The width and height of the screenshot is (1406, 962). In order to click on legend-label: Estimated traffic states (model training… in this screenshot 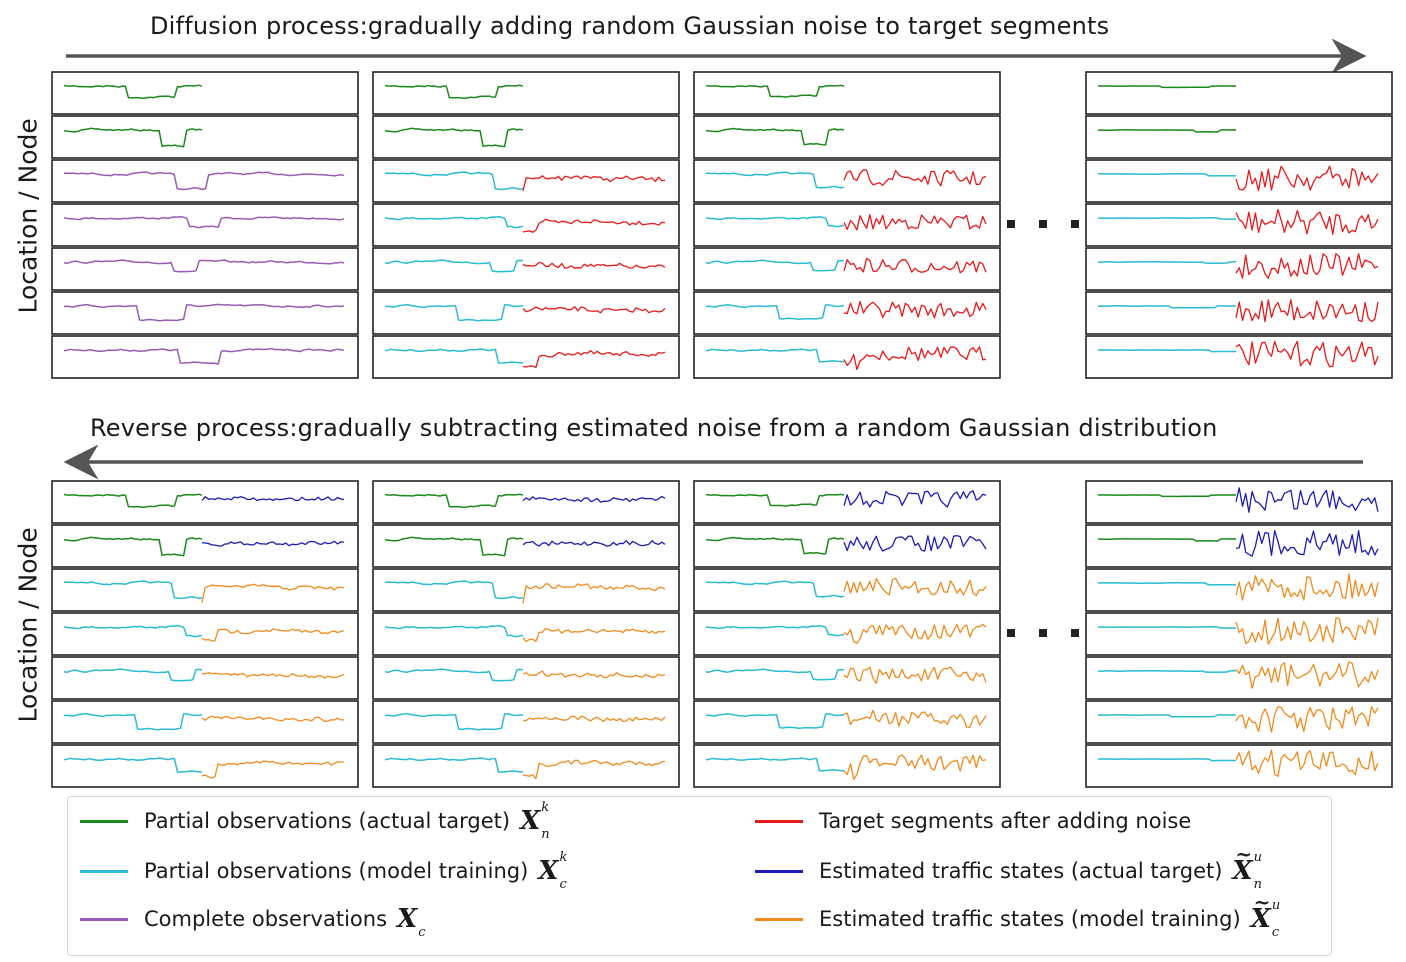, I will do `click(1030, 919)`.